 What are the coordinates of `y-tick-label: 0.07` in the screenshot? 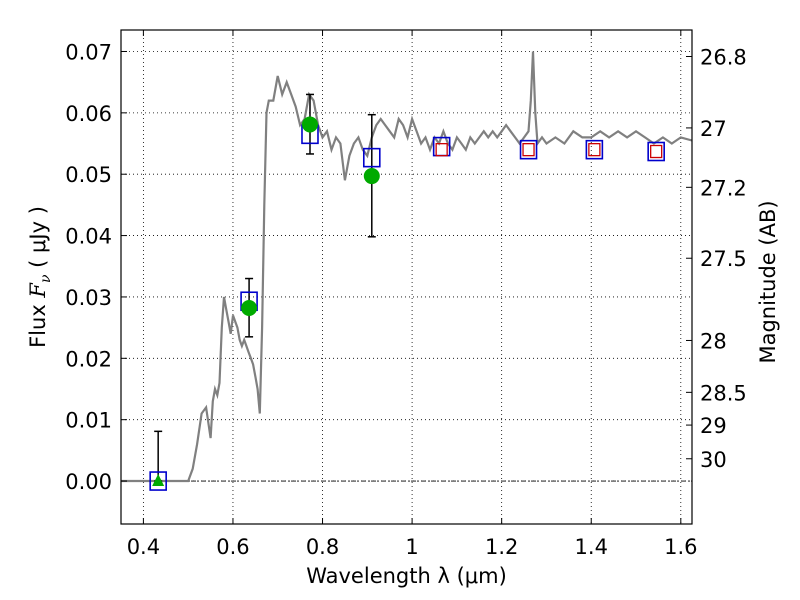 It's located at (88, 52).